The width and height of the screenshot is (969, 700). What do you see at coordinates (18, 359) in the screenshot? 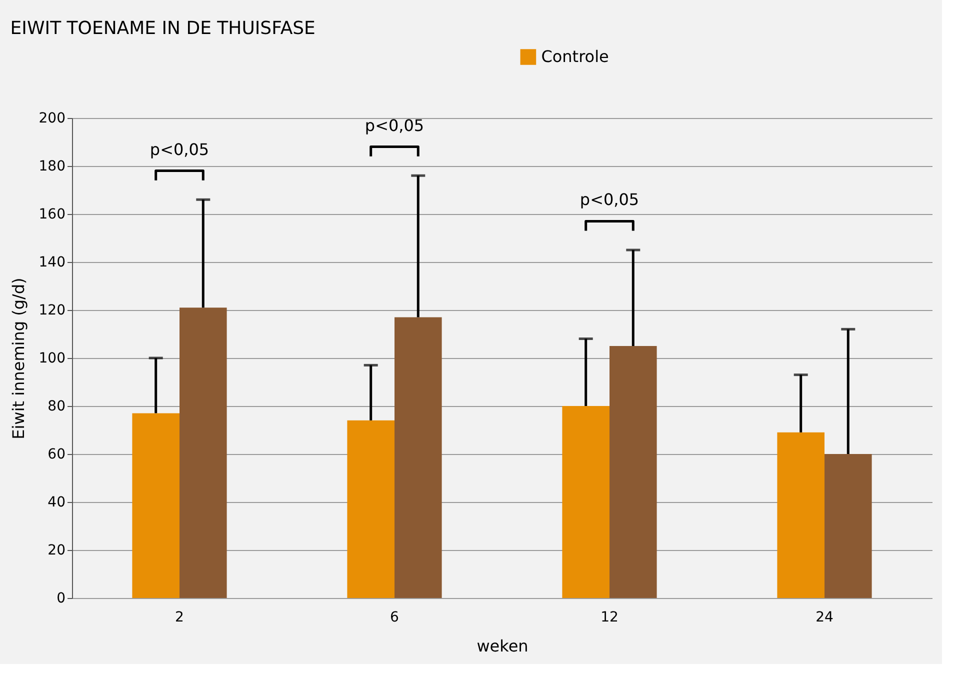
I see `y-axis-title: Eiwit inneming (g/d)` at bounding box center [18, 359].